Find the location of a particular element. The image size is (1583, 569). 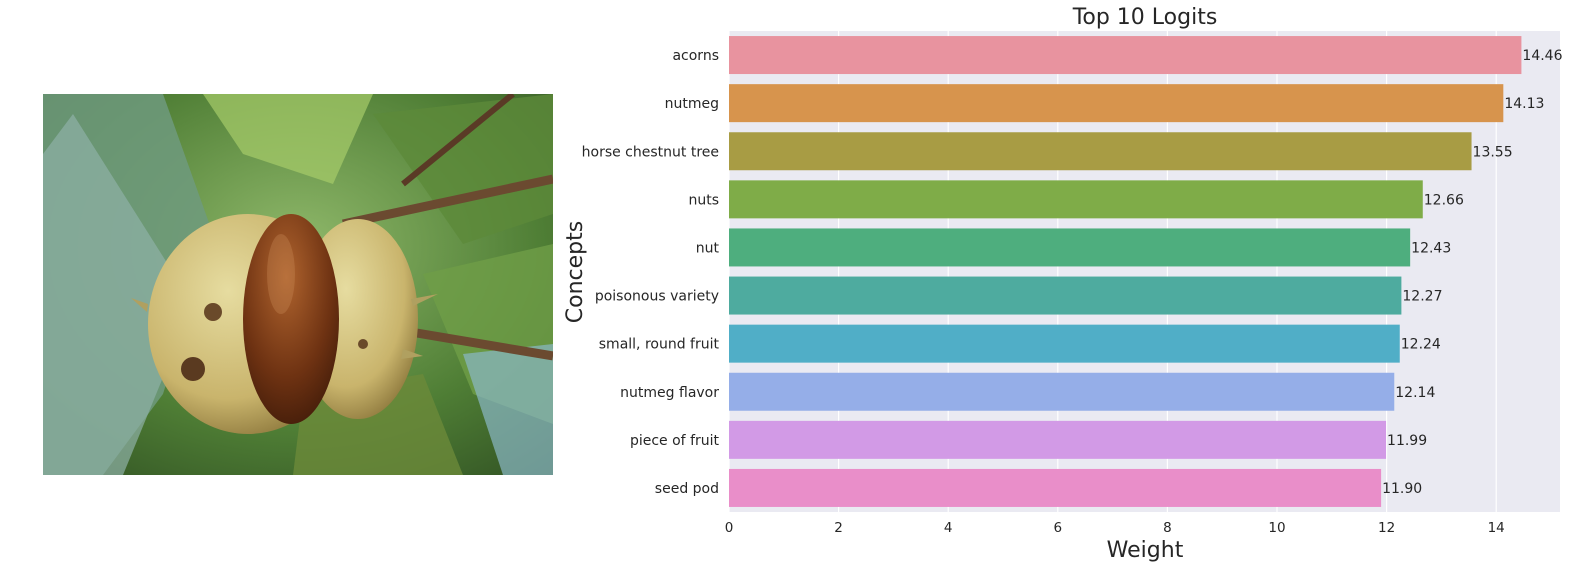

value-label: 12.14 is located at coordinates (1415, 393).